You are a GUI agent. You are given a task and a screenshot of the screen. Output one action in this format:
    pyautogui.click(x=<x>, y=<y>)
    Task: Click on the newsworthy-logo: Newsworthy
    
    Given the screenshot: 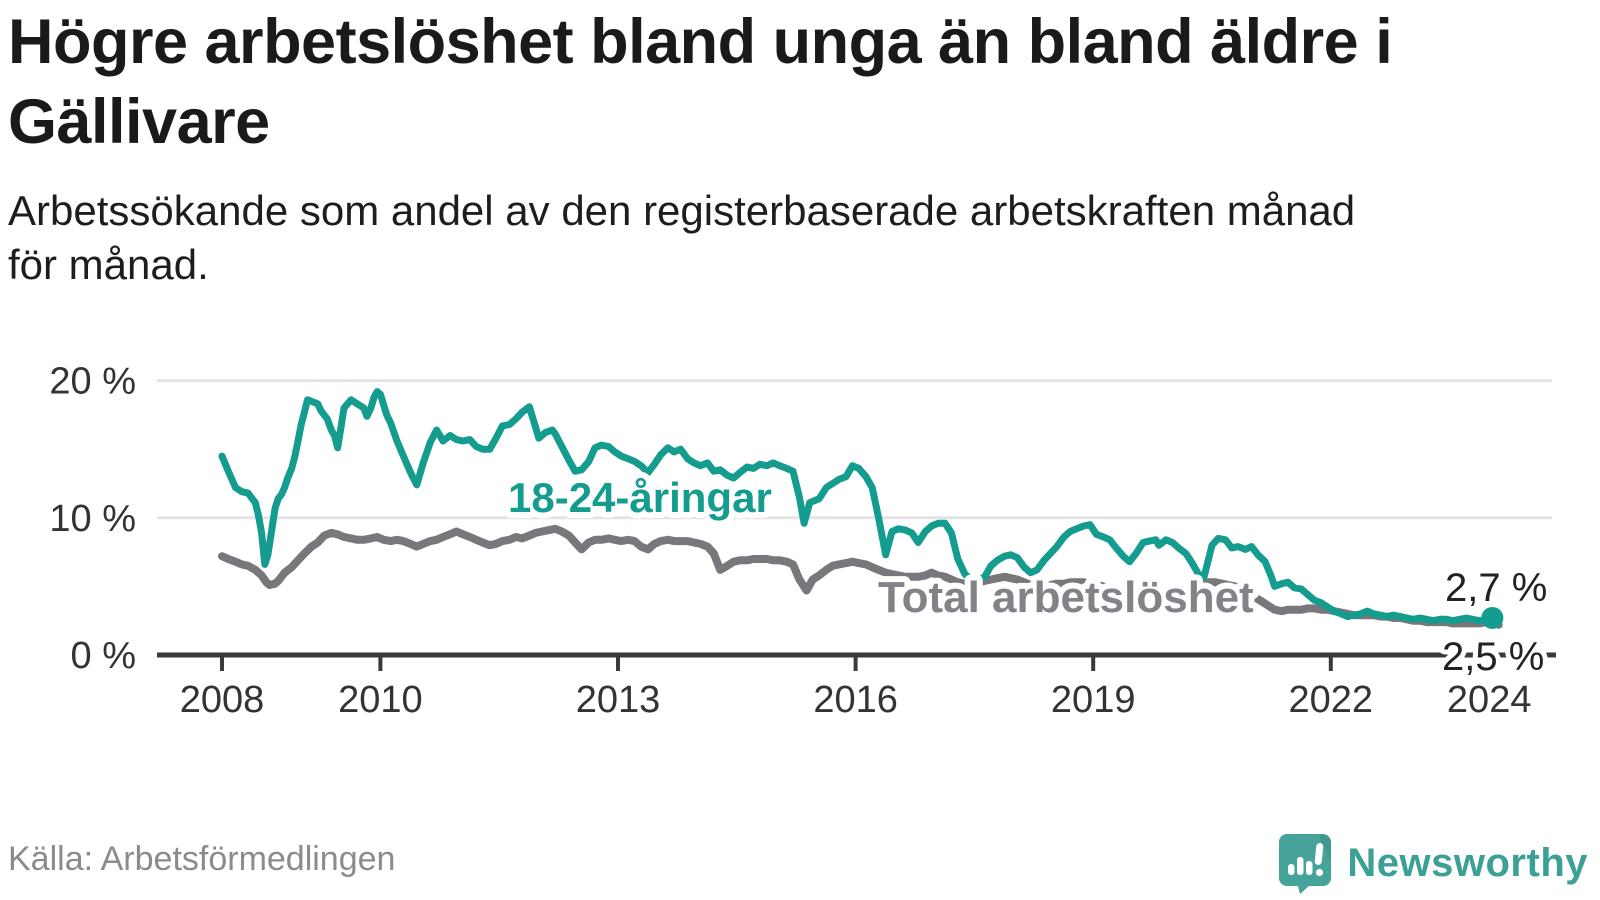 What is the action you would take?
    pyautogui.click(x=1432, y=863)
    